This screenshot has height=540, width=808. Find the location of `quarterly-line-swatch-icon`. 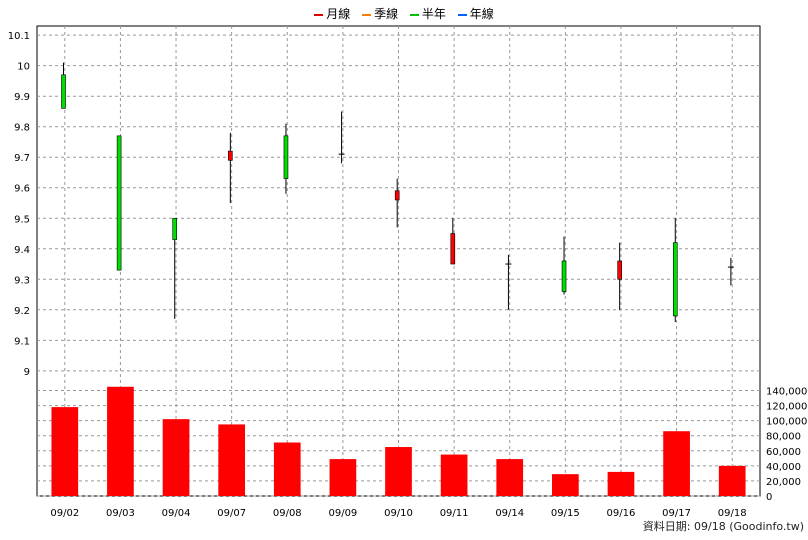

quarterly-line-swatch-icon is located at coordinates (367, 14).